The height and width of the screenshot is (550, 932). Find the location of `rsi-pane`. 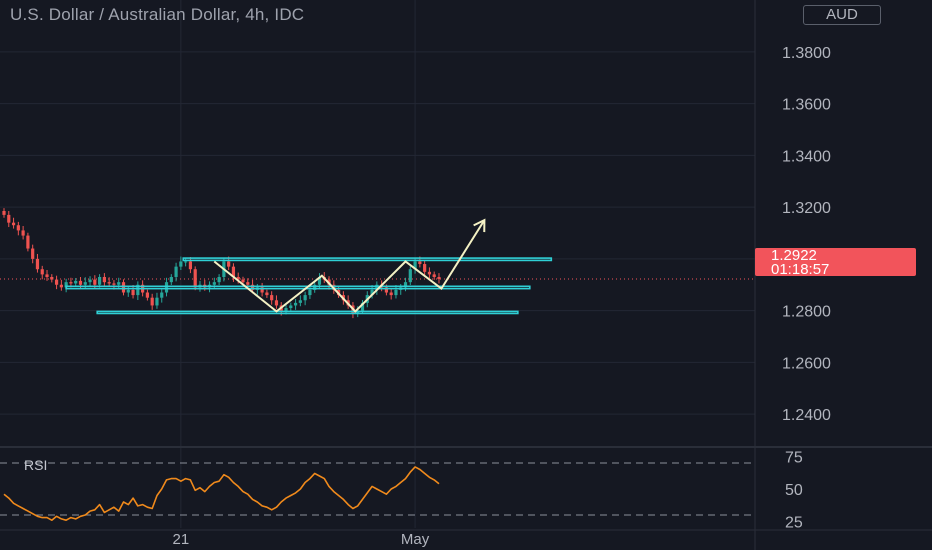

rsi-pane is located at coordinates (377, 492).